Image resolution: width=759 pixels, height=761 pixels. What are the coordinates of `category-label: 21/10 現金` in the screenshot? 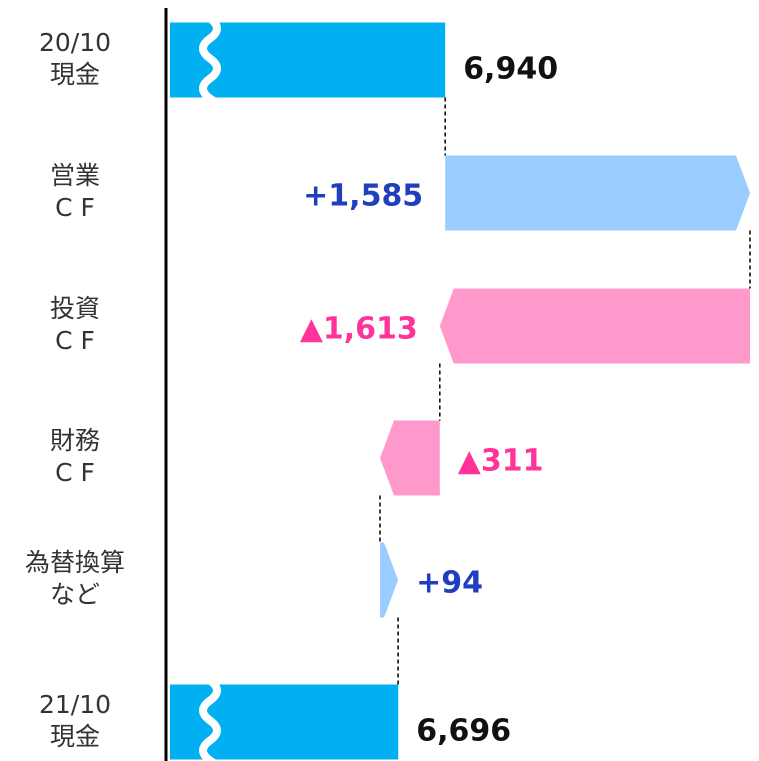 It's located at (75, 720).